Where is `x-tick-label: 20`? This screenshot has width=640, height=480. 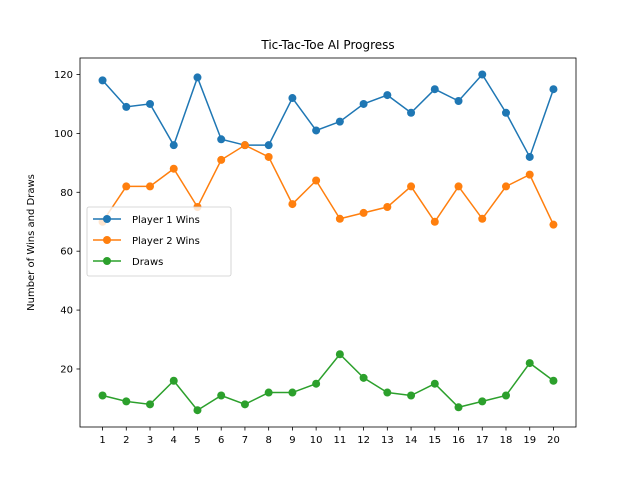 x-tick-label: 20 is located at coordinates (553, 440).